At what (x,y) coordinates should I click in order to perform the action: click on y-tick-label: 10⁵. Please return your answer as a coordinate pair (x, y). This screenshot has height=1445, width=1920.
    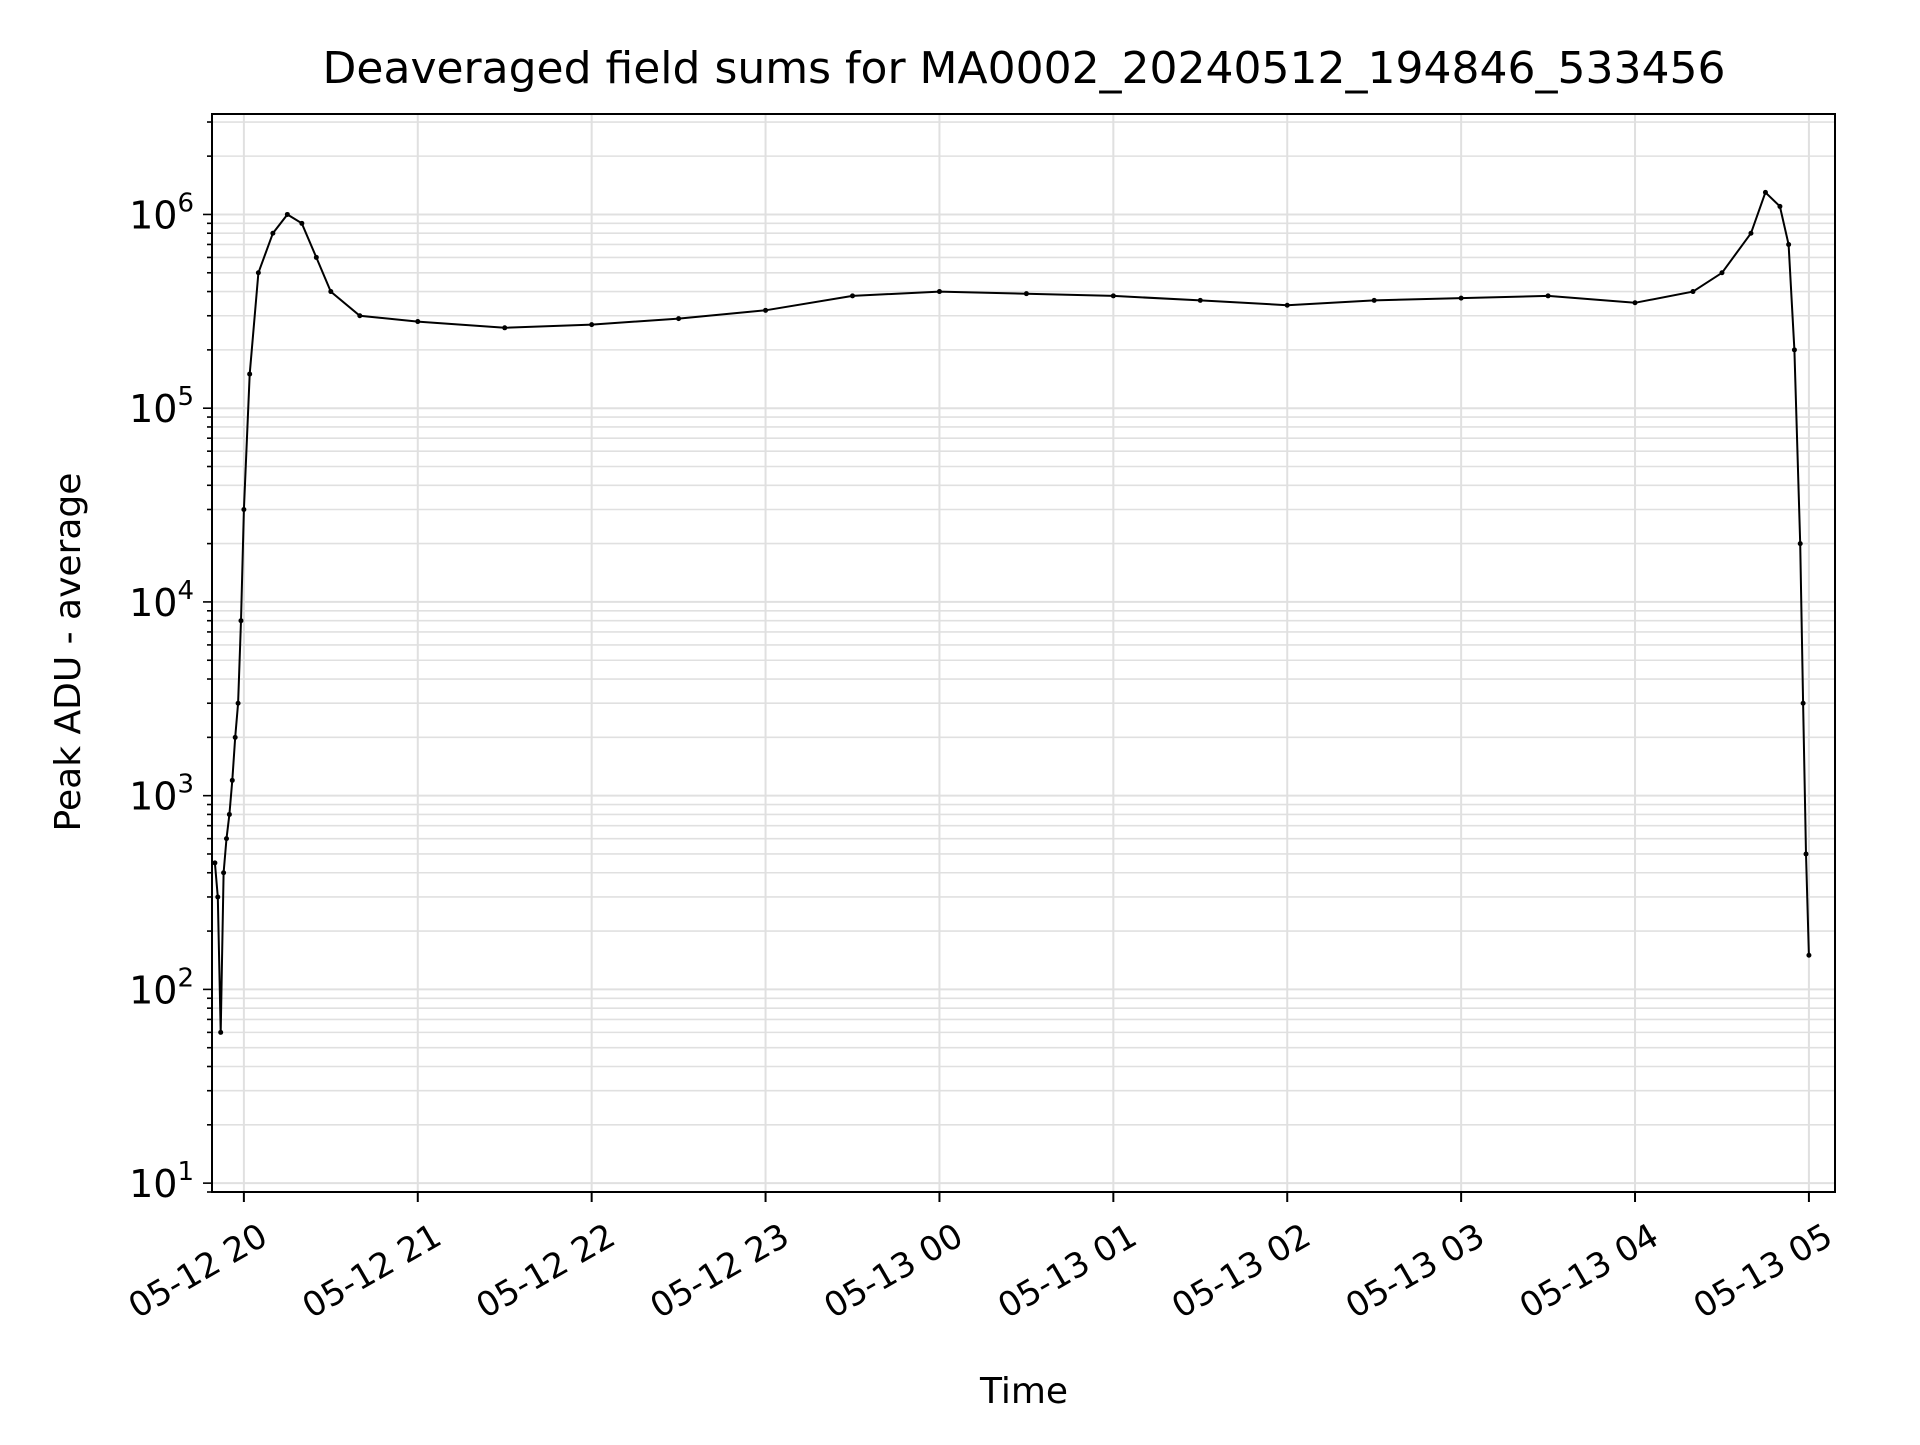
    Looking at the image, I should click on (161, 406).